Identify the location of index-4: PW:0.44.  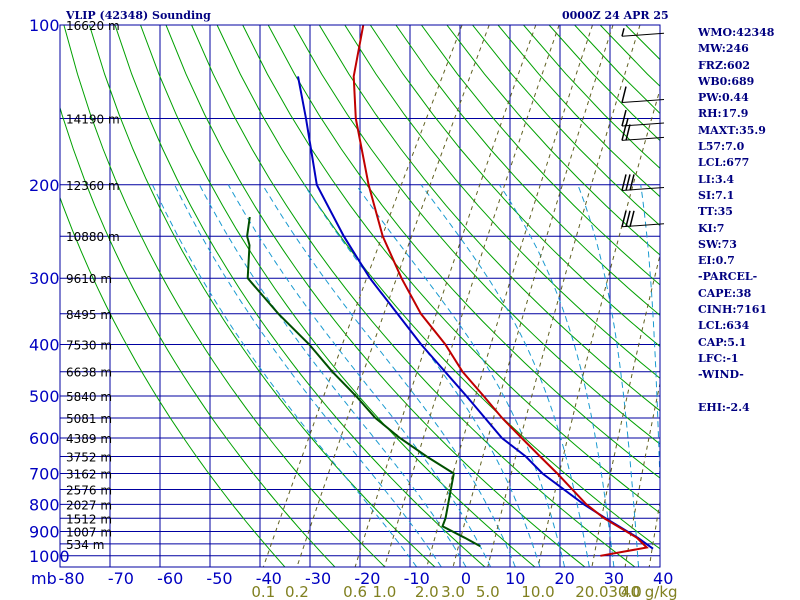
(723, 98).